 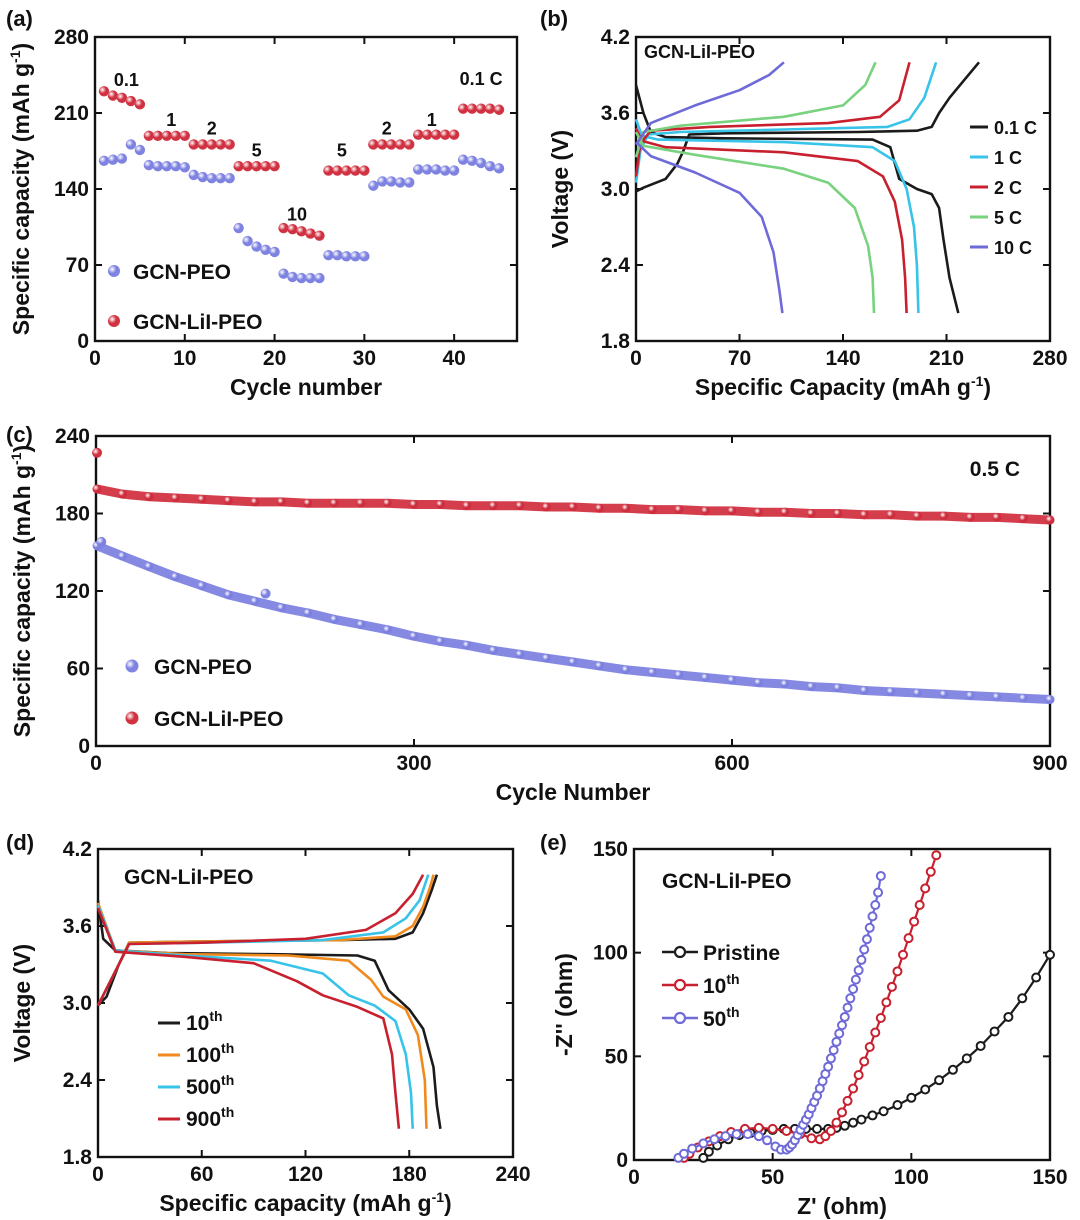 I want to click on legend-label: Pristine, so click(x=741, y=953).